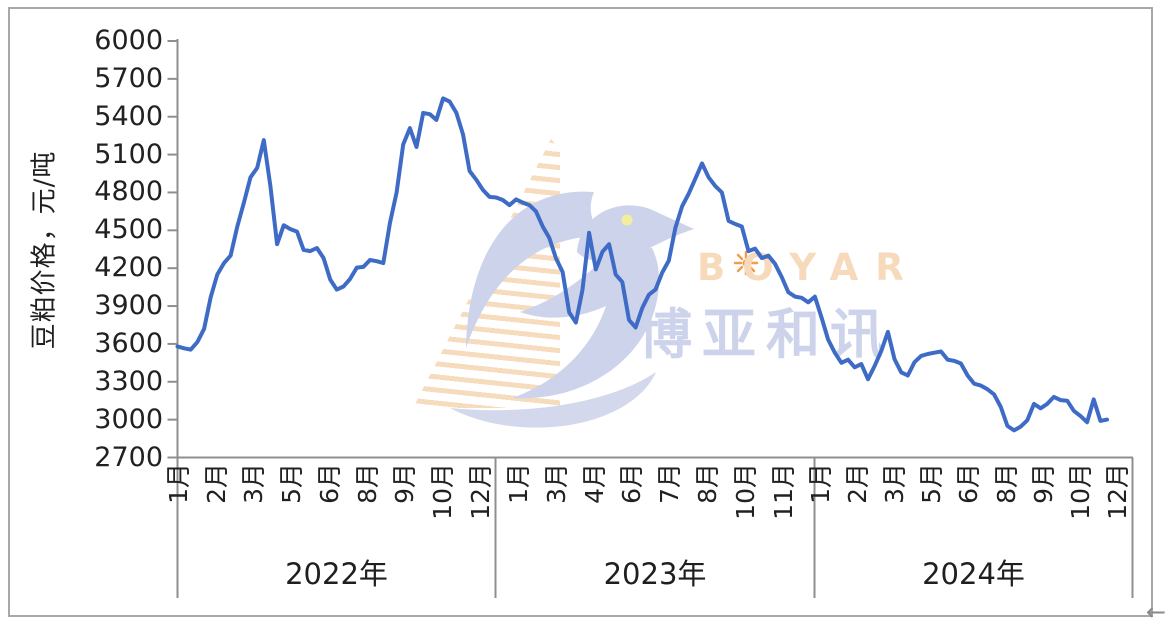 Image resolution: width=1167 pixels, height=638 pixels. I want to click on y-tick-label: 5700, so click(128, 78).